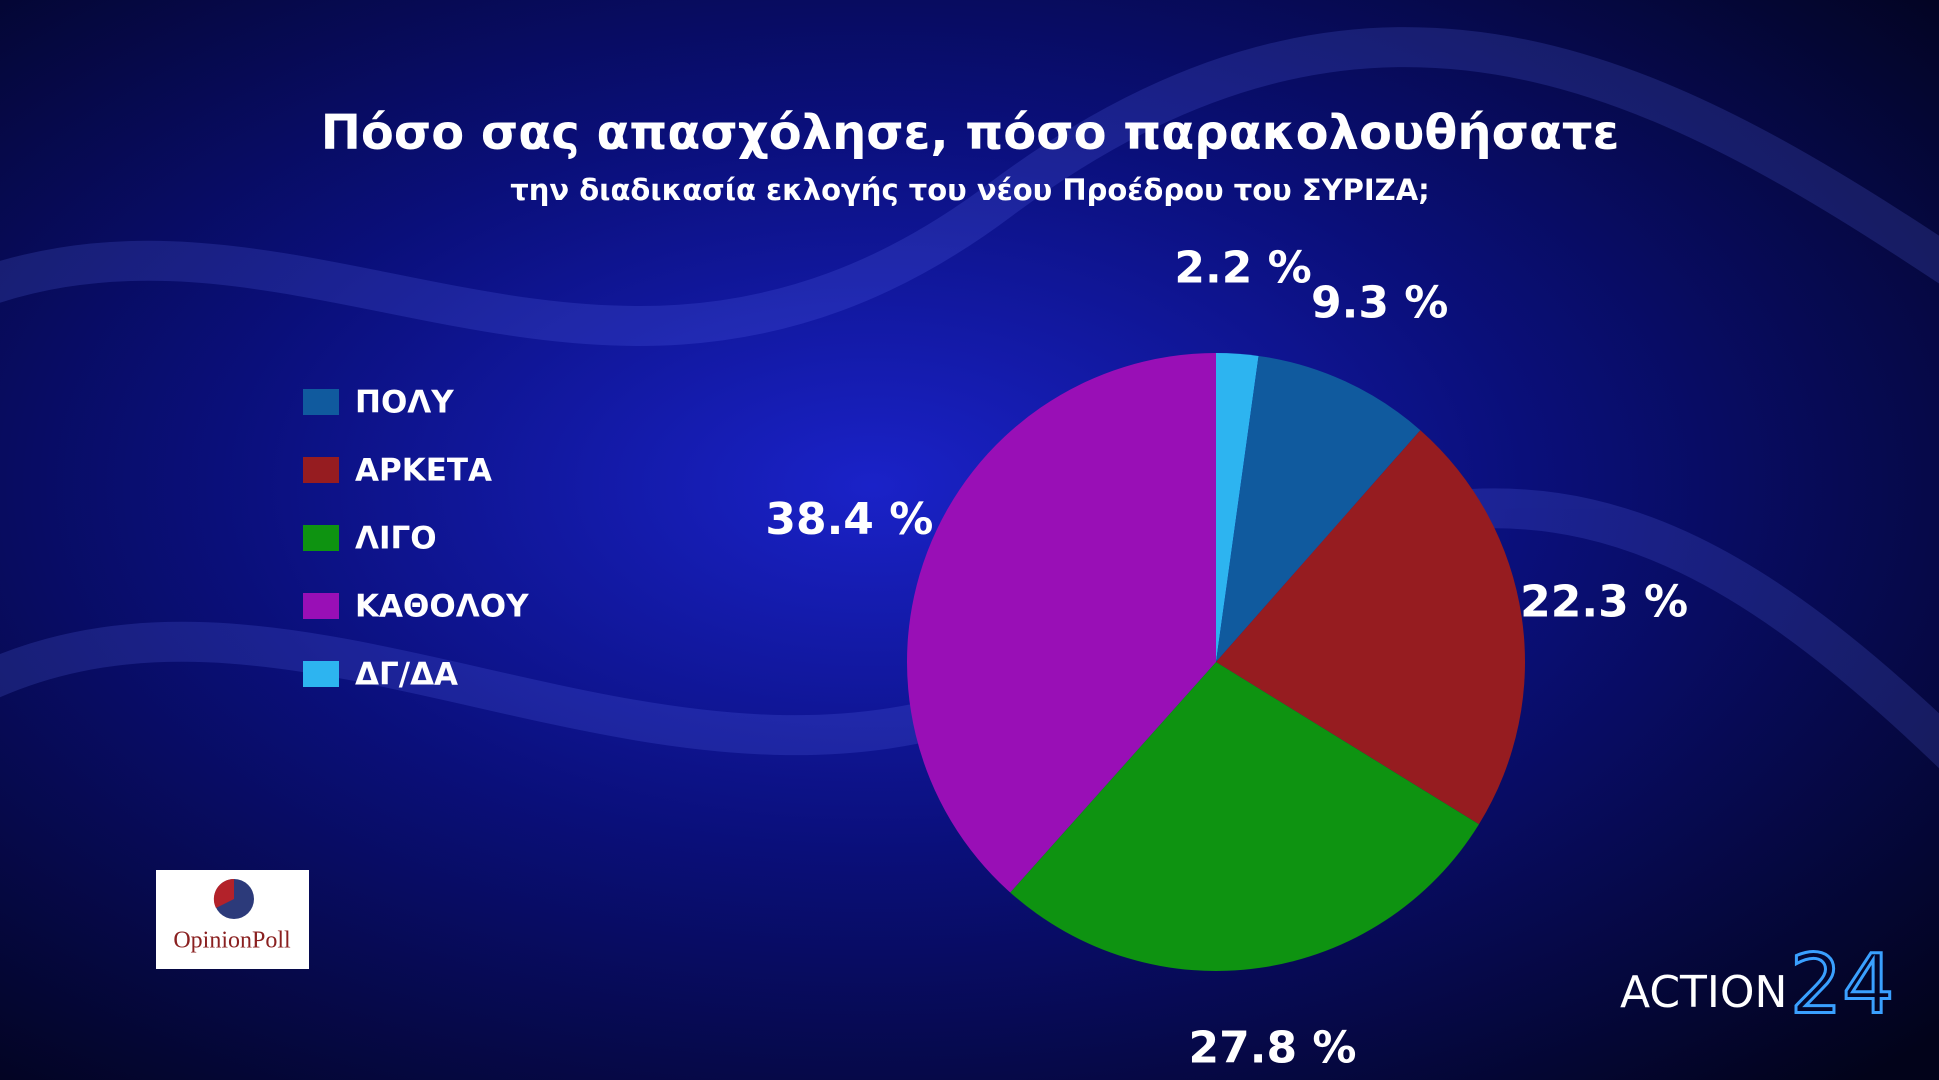 The image size is (1939, 1080). Describe the element at coordinates (423, 471) in the screenshot. I see `legend-label: ΑΡΚΕΤΑ` at that location.